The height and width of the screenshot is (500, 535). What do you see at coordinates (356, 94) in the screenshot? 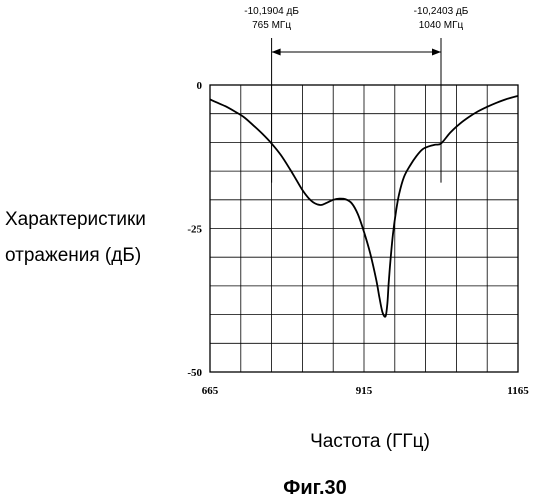
I see `bandwidth-markers: -10,1904 дБ 765 МГц -10,2403 дБ 1040 МГц` at bounding box center [356, 94].